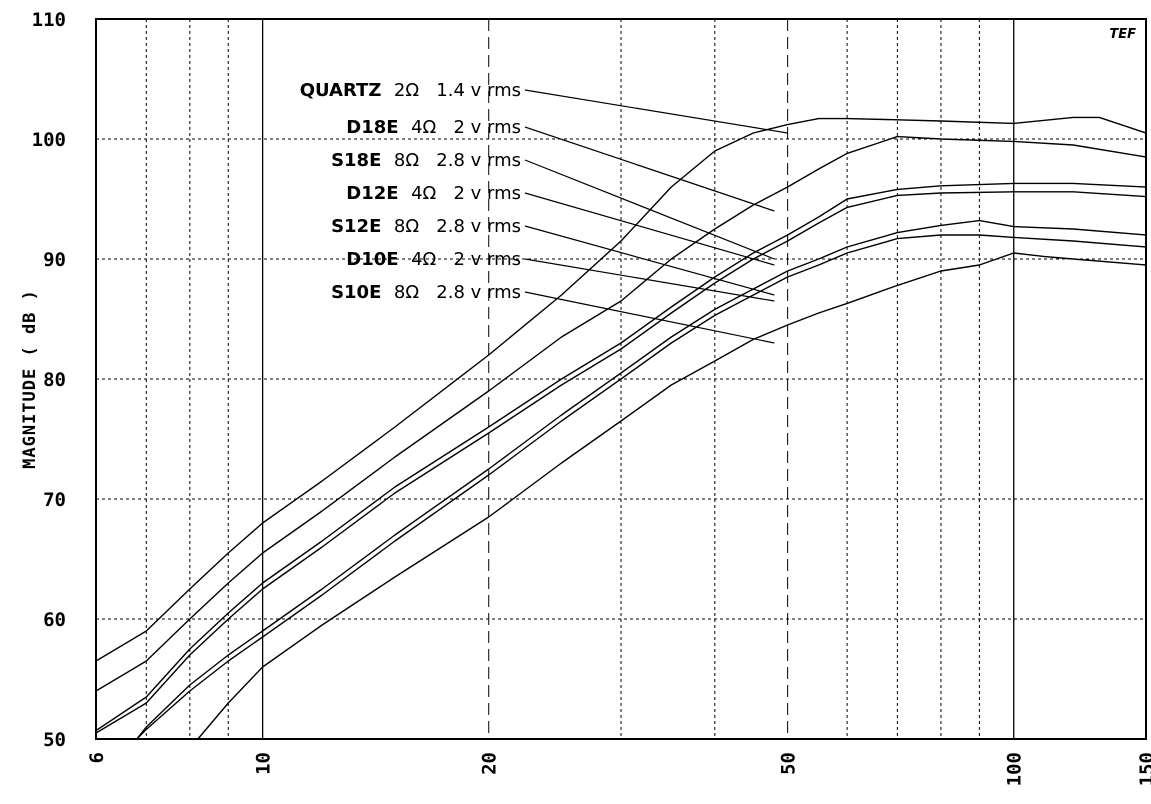 The image size is (1151, 804). Describe the element at coordinates (490, 763) in the screenshot. I see `x-tick-20: 20` at that location.